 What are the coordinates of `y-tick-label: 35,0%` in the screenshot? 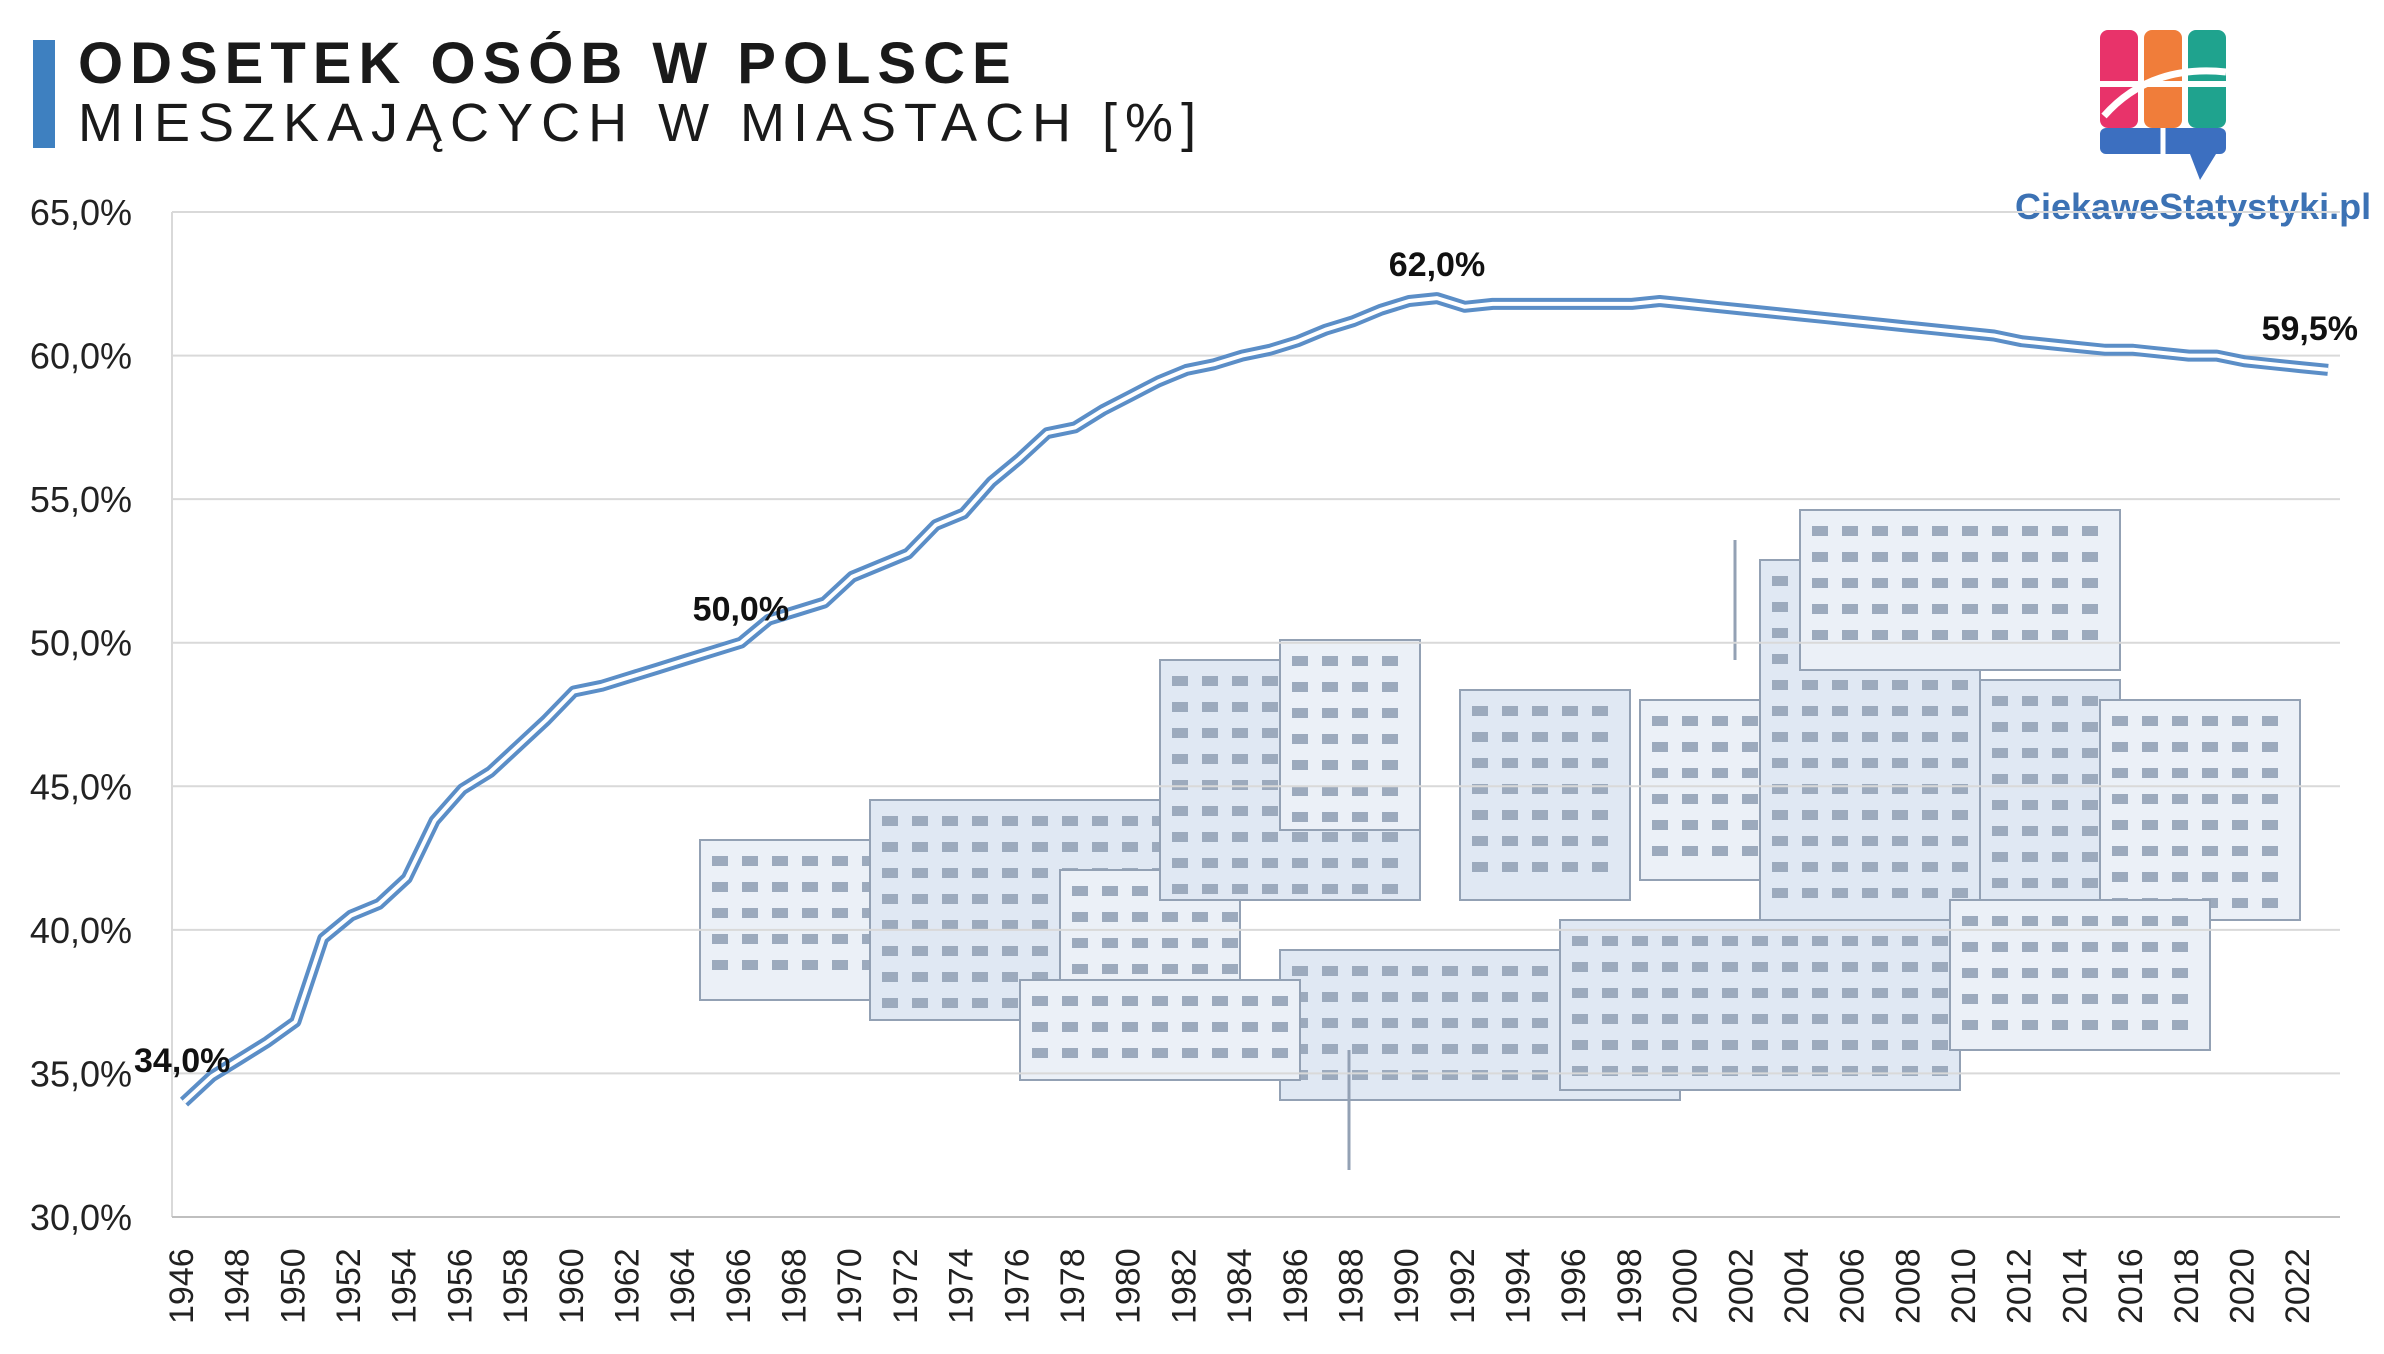 It's located at (81, 1073).